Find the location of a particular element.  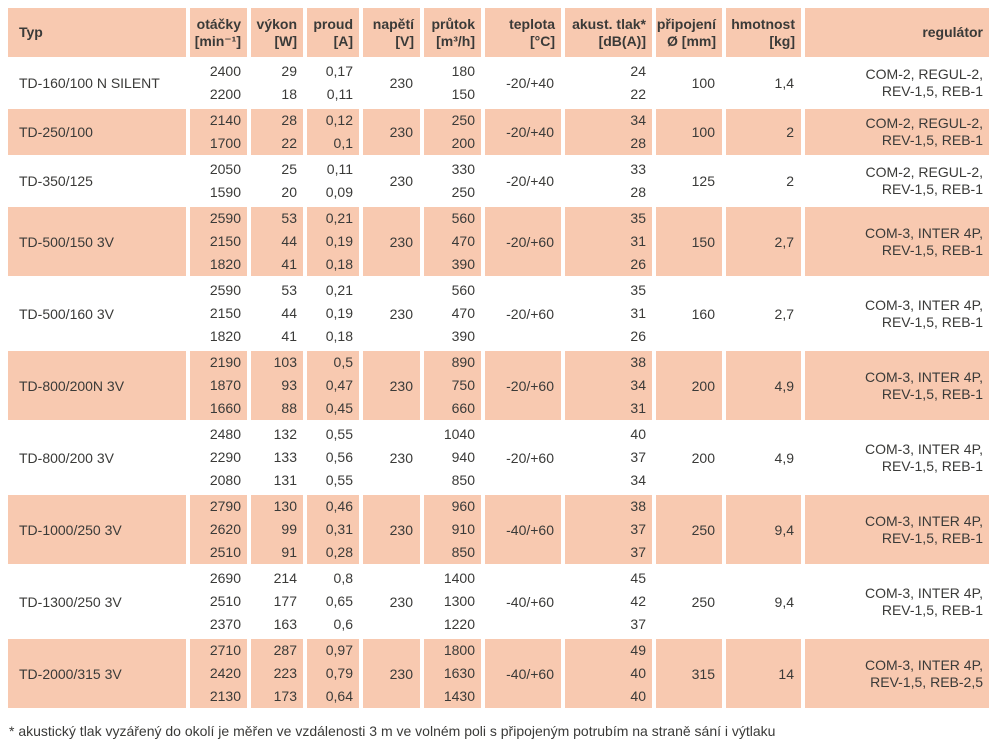

value-line: 1630 is located at coordinates (459, 673).